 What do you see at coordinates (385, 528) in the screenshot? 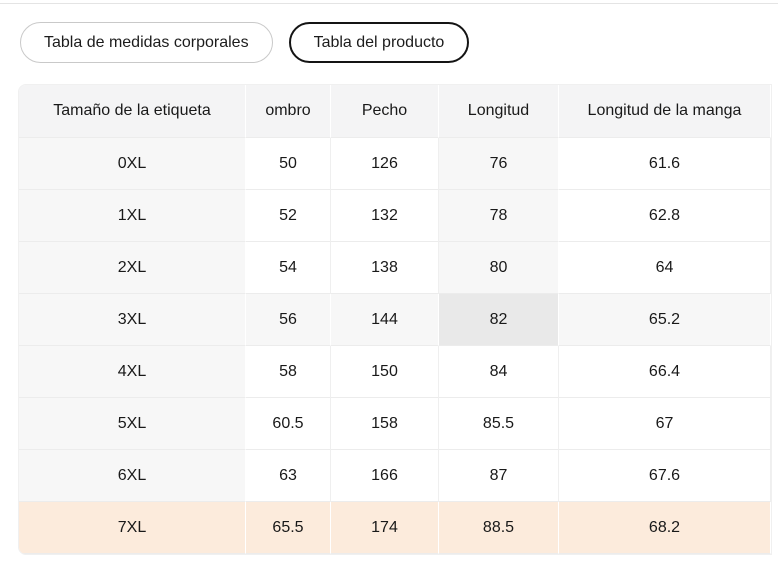
I see `measurement-cell: 174` at bounding box center [385, 528].